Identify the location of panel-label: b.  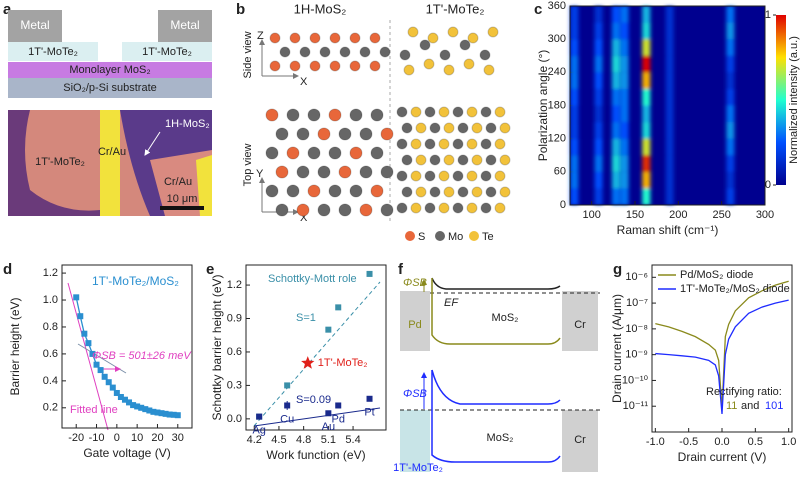
(240, 9).